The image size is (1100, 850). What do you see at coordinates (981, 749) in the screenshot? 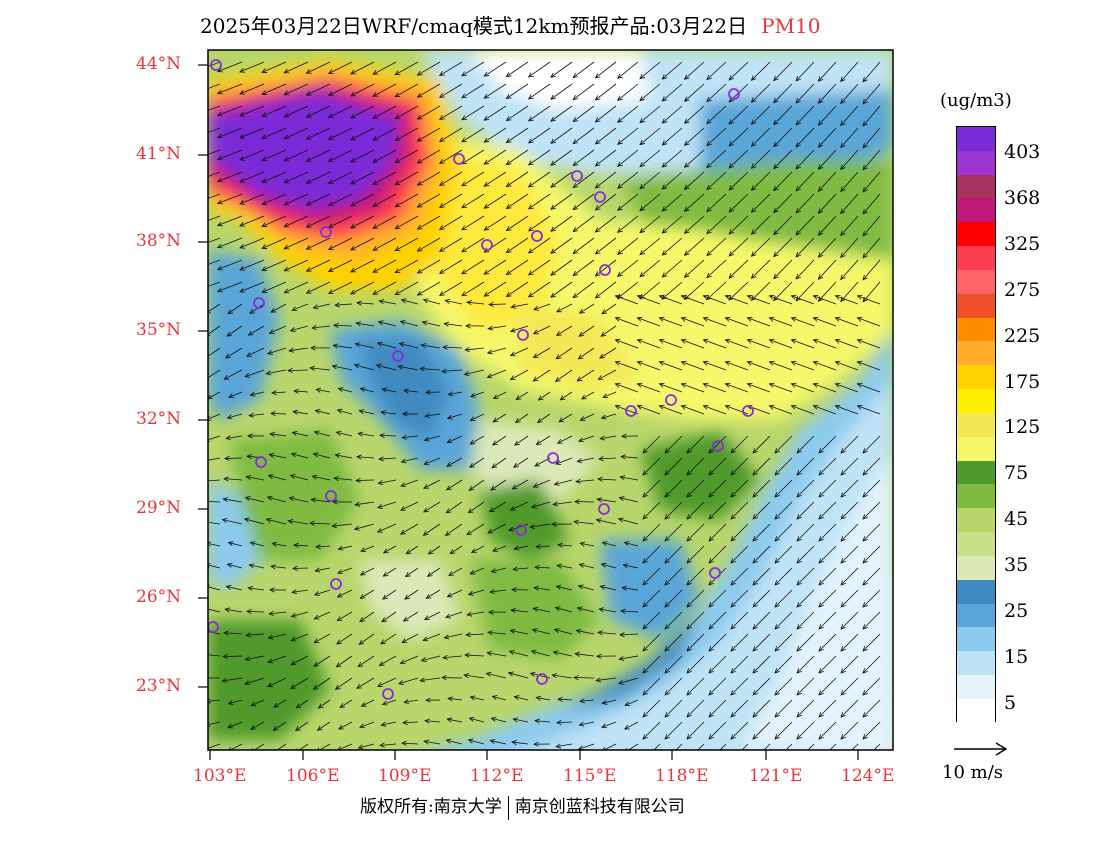
I see `wind-reference-arrow` at bounding box center [981, 749].